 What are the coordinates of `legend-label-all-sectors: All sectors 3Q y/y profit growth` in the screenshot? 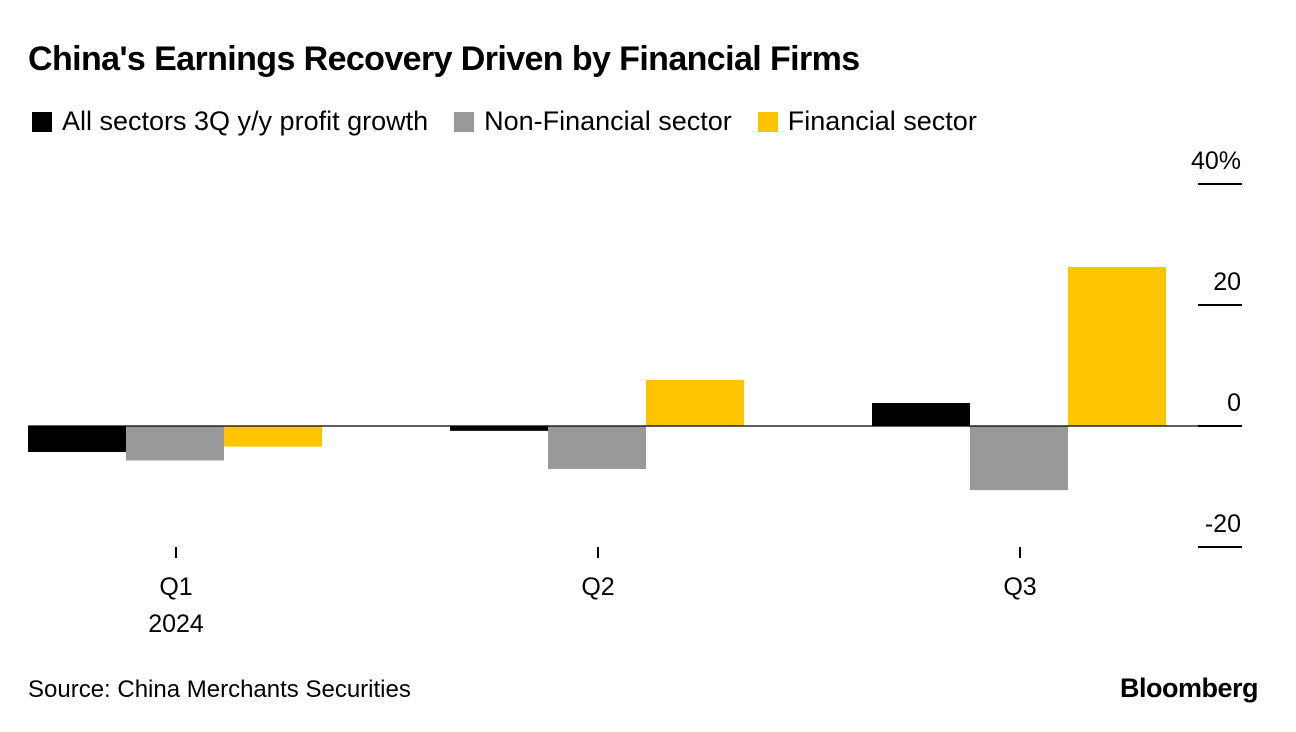 It's located at (245, 121).